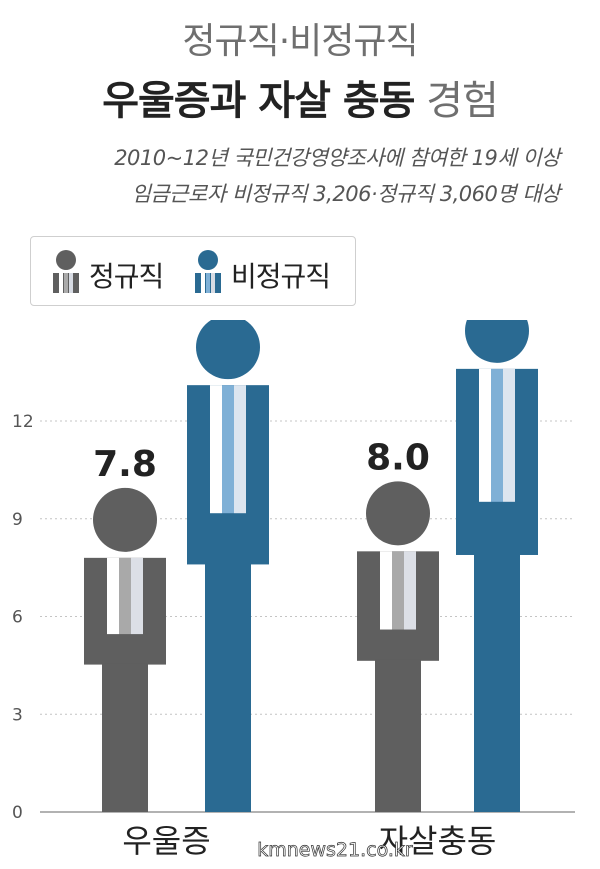 The height and width of the screenshot is (869, 600). Describe the element at coordinates (281, 276) in the screenshot. I see `legend-label-irregular: 비정규직` at that location.